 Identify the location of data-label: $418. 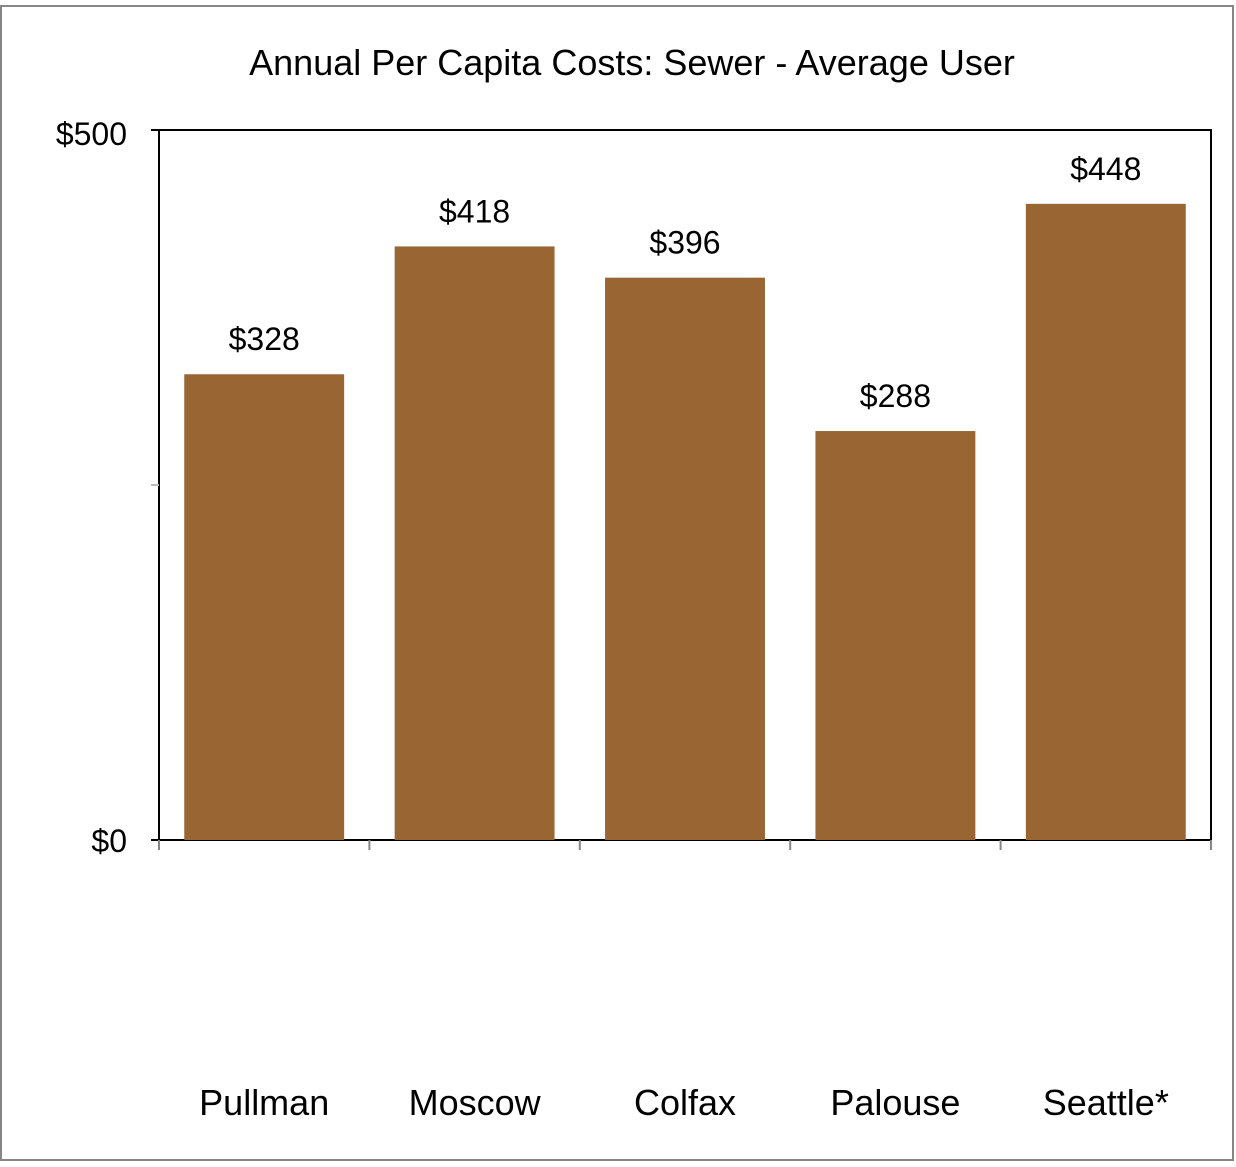
(474, 211).